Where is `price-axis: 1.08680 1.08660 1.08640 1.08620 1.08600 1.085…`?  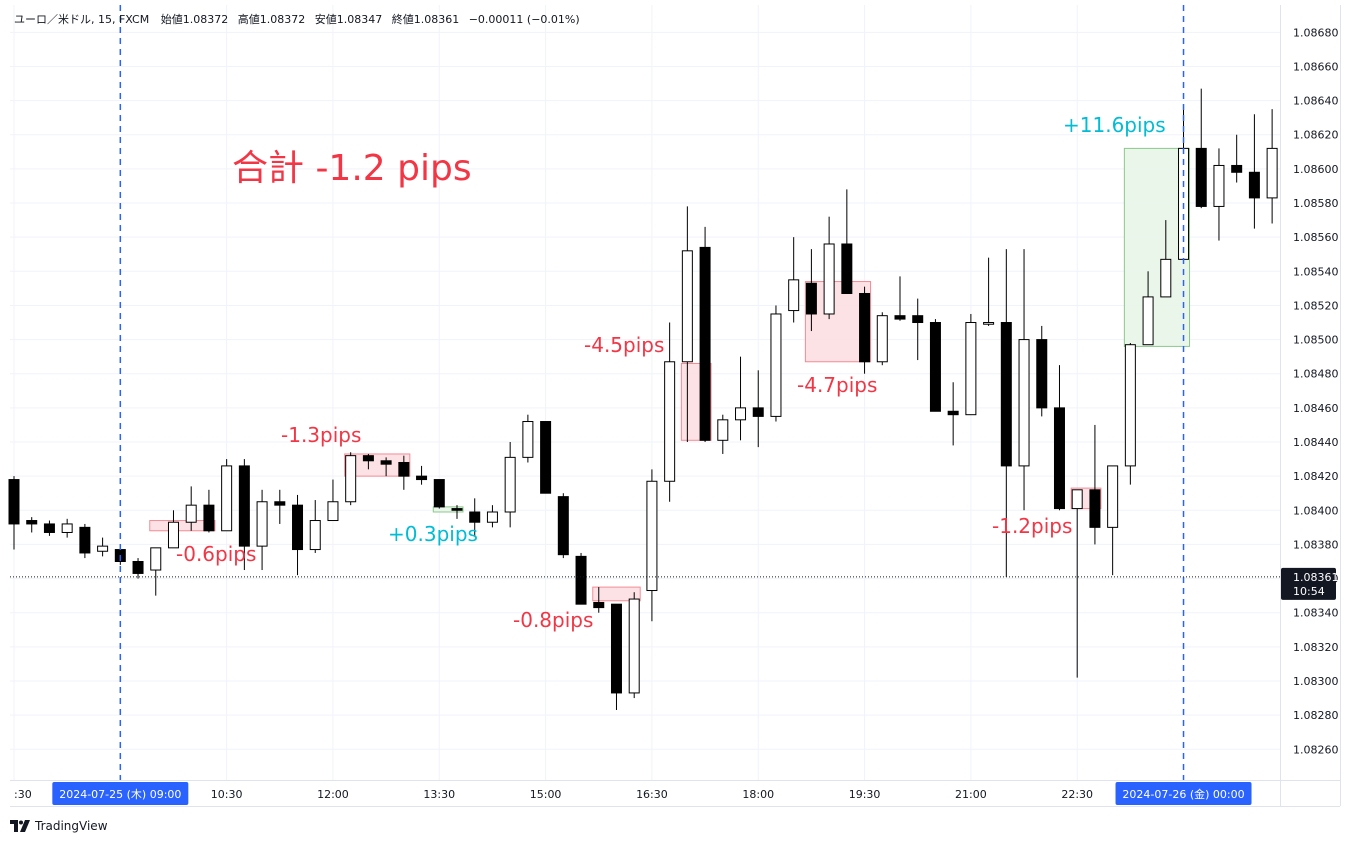 price-axis: 1.08680 1.08660 1.08640 1.08620 1.08600 1.085… is located at coordinates (1310, 391).